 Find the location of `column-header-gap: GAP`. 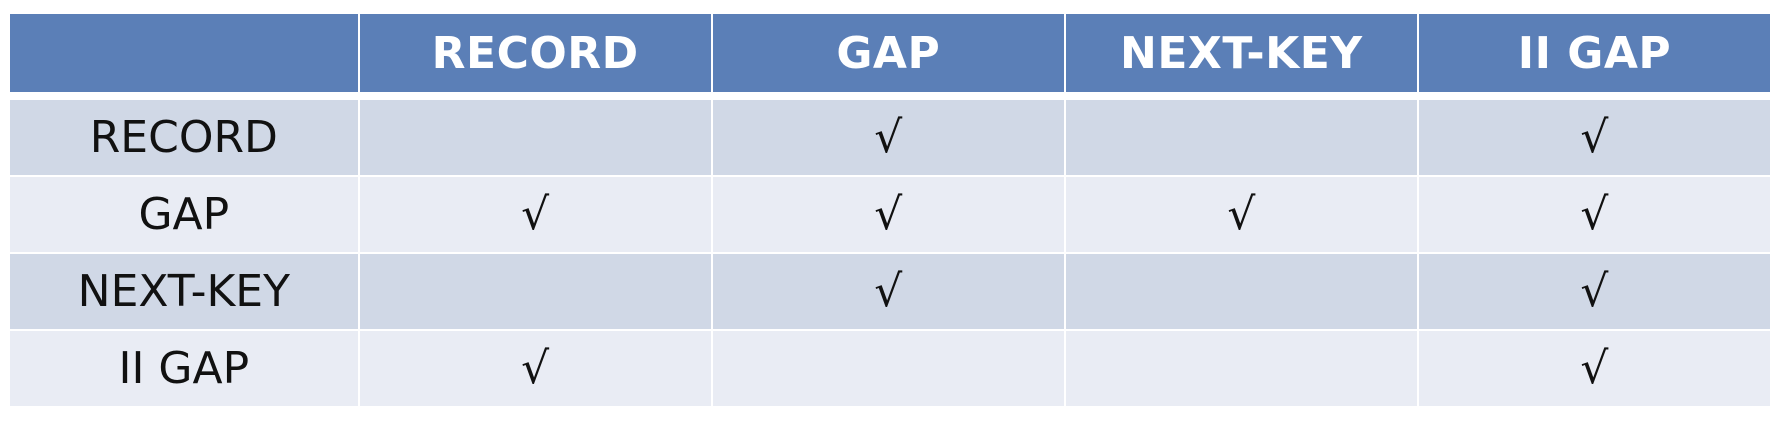

column-header-gap: GAP is located at coordinates (888, 53).